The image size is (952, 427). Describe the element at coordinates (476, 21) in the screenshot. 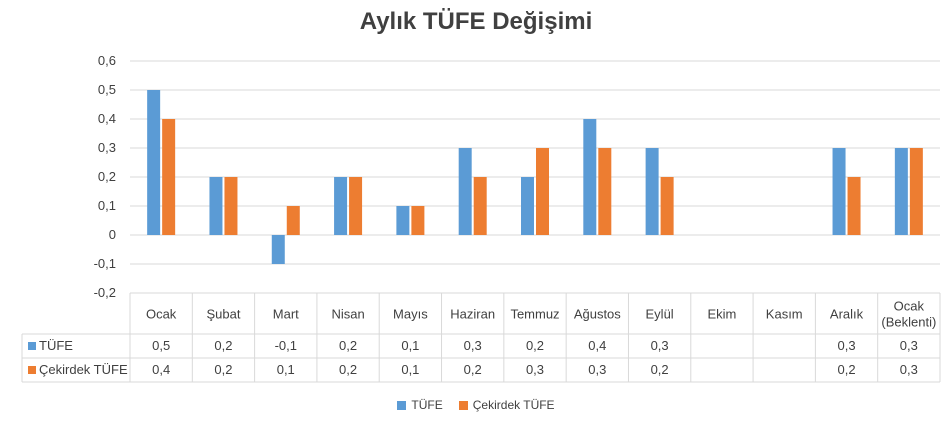

I see `chart-title: Aylık TÜFE Değişimi` at that location.